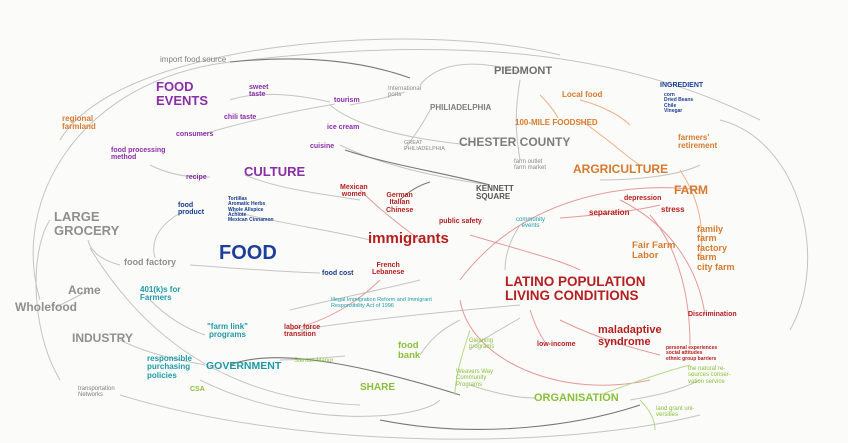 This screenshot has height=443, width=848. Describe the element at coordinates (244, 366) in the screenshot. I see `node-government: GOVERNMENT` at that location.